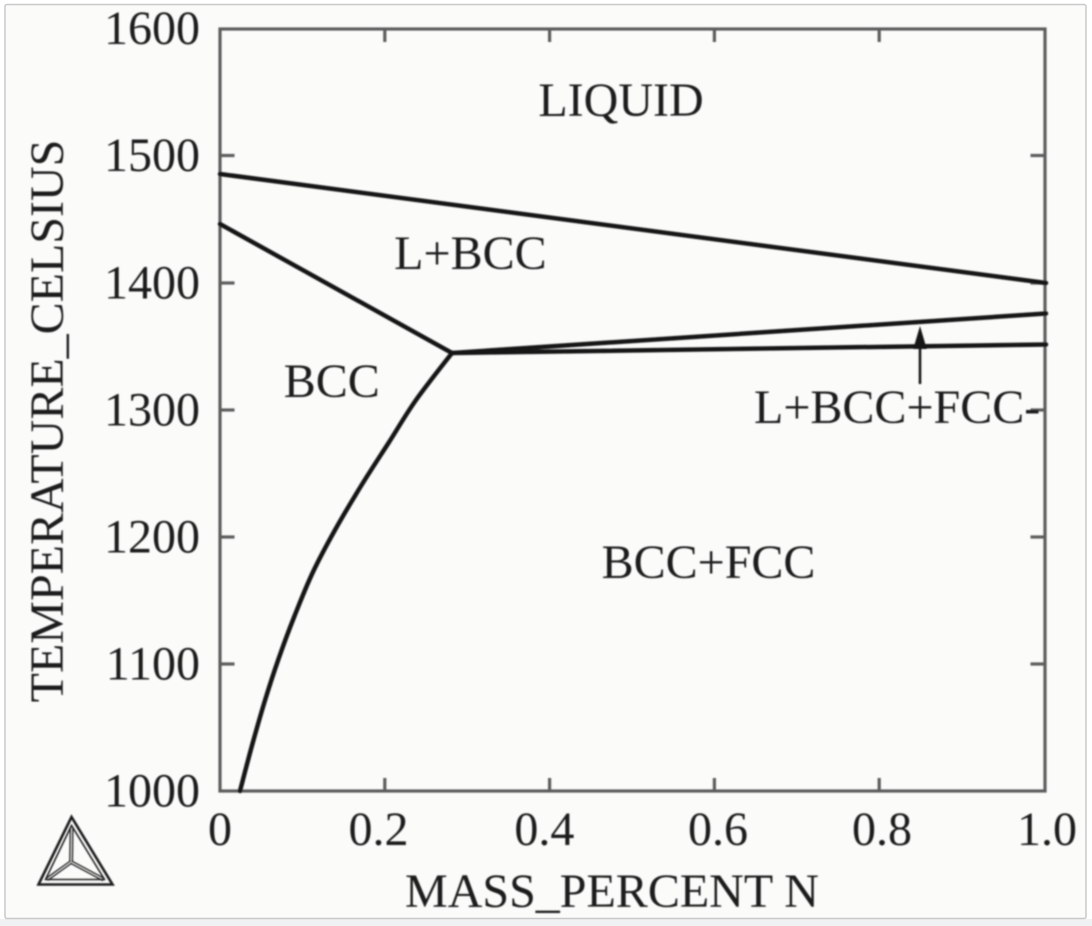 The height and width of the screenshot is (926, 1092). I want to click on svg-text: 0.4, so click(544, 829).